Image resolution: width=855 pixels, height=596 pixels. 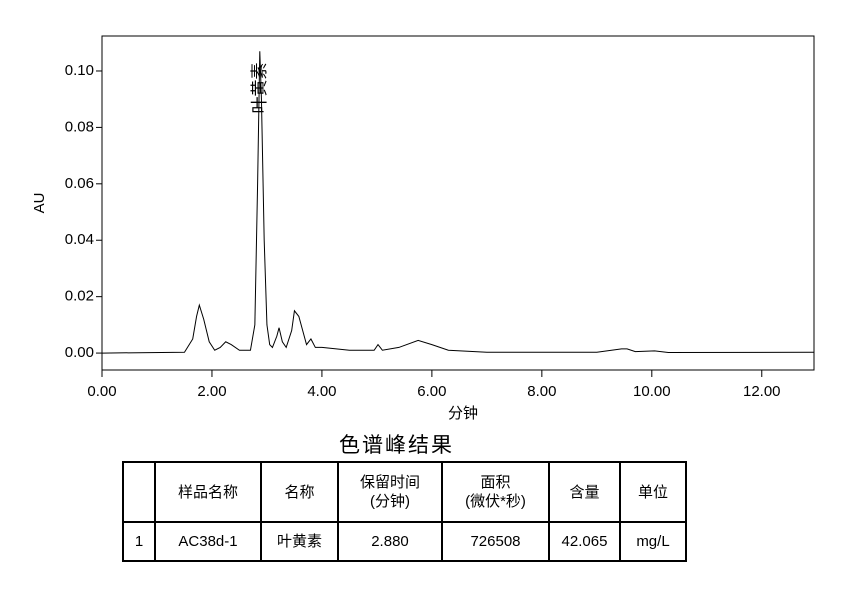 I want to click on data-cell: AC38d-1, so click(x=208, y=541).